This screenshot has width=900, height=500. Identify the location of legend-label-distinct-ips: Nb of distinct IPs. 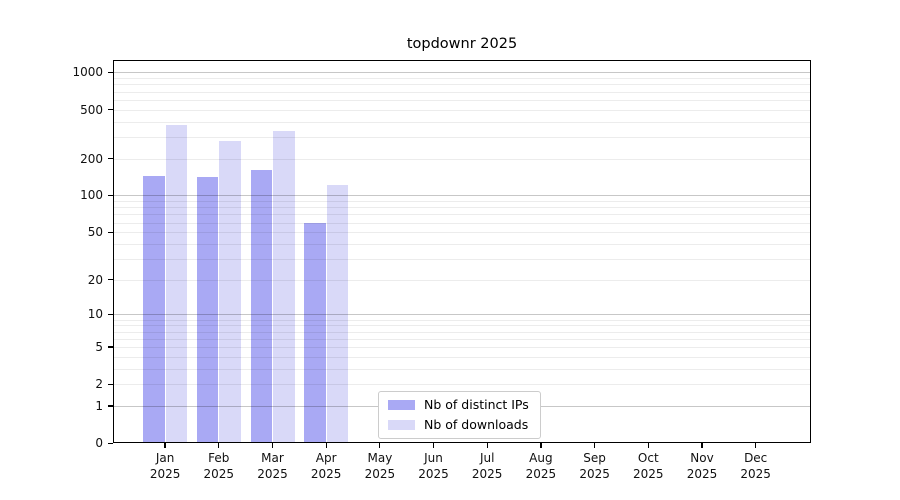
(476, 404).